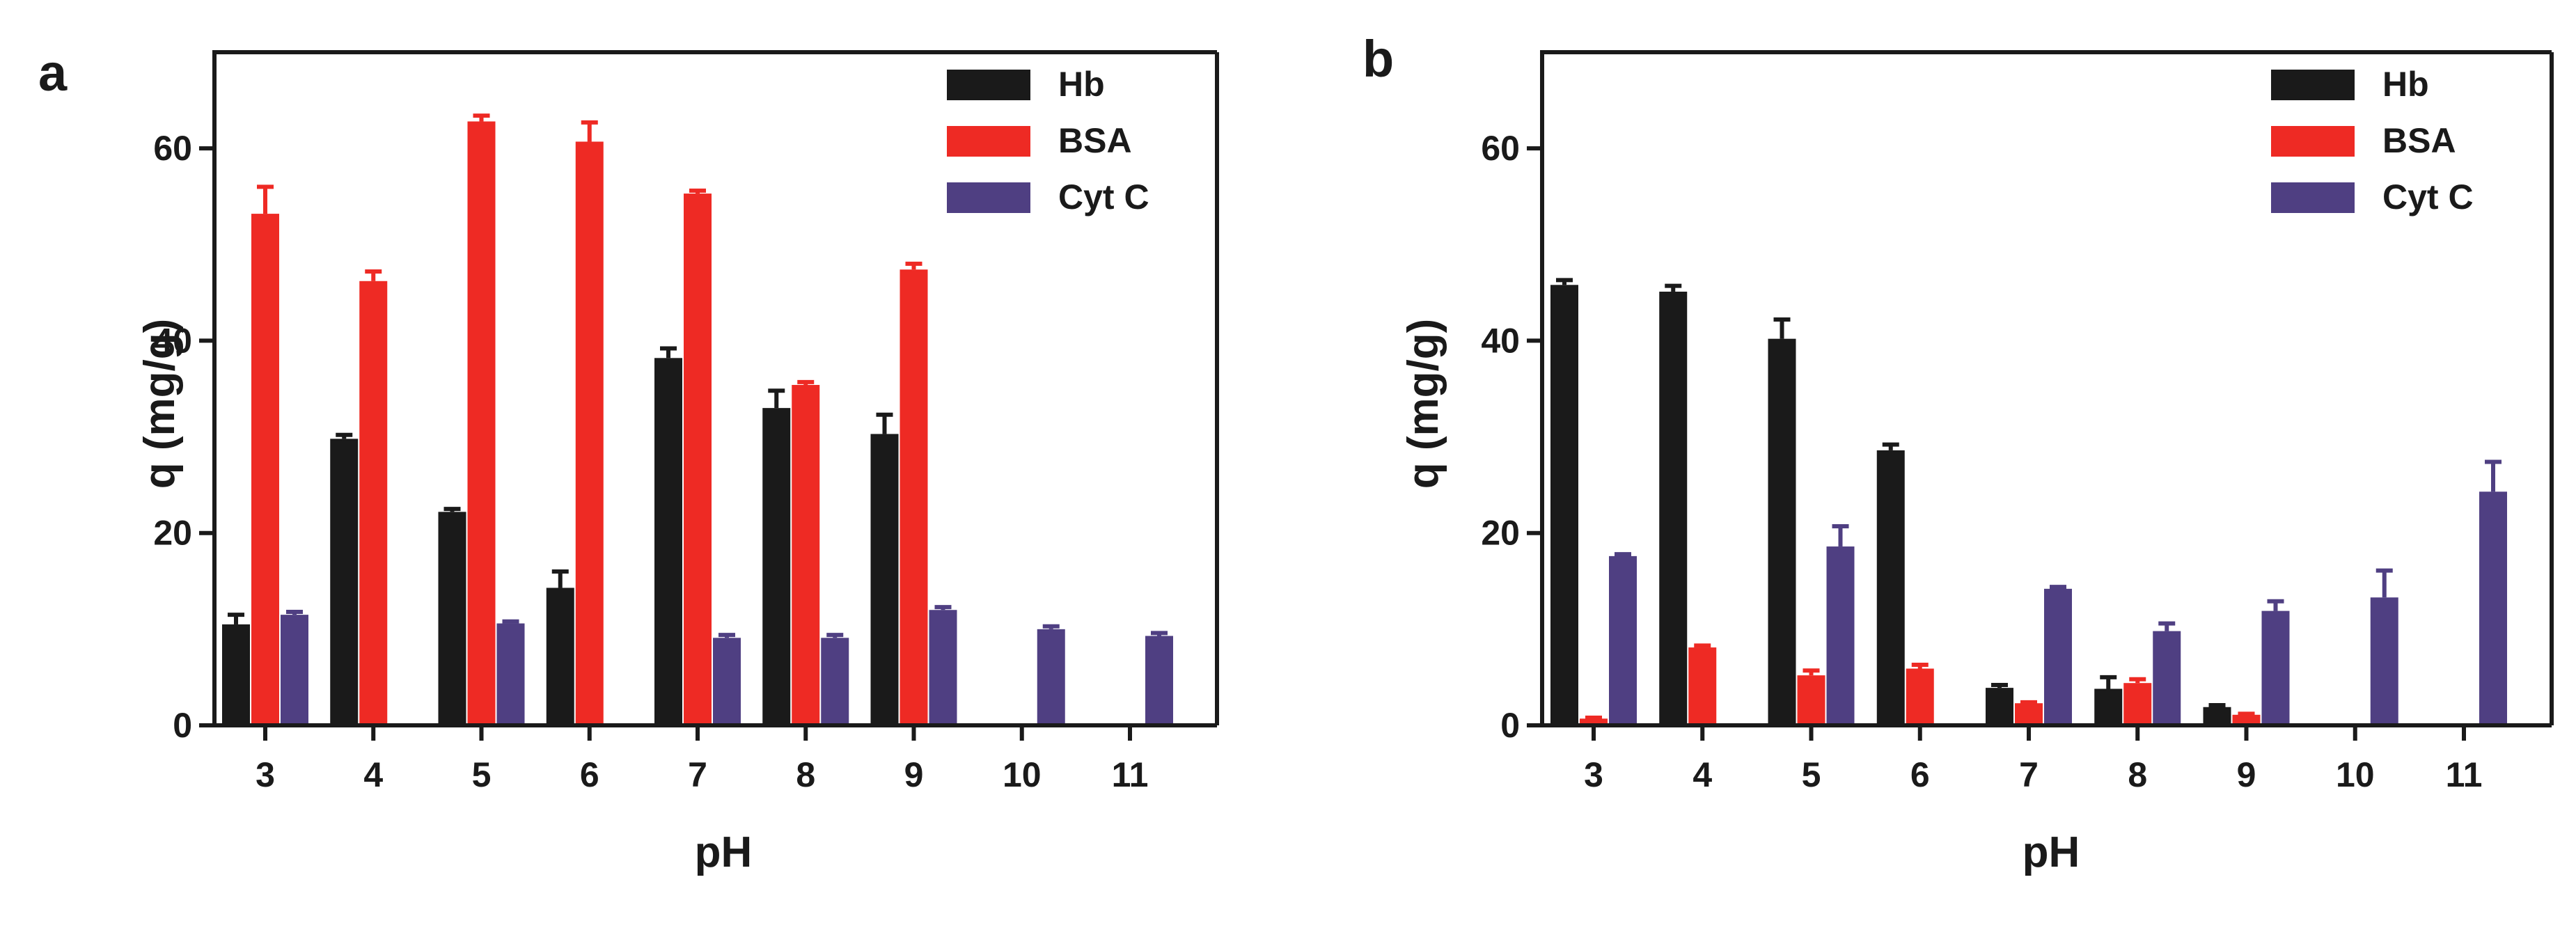 This screenshot has width=2576, height=930. I want to click on panel-letter: b, so click(1378, 59).